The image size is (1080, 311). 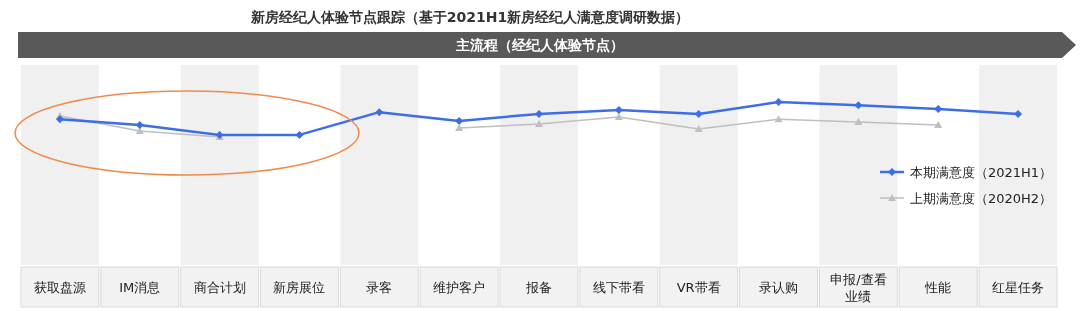 I want to click on x-tick-label: 录认购, so click(x=779, y=287).